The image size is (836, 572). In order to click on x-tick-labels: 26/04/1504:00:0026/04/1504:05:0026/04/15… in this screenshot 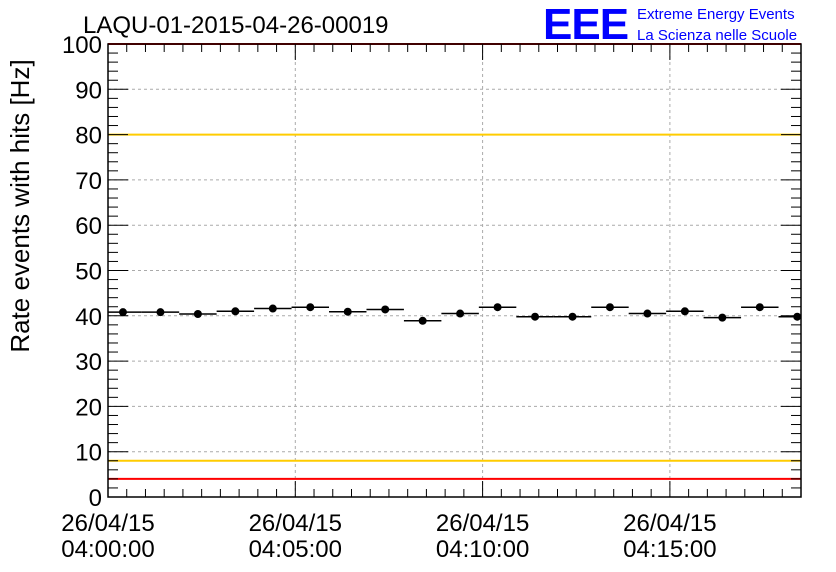, I will do `click(388, 536)`.